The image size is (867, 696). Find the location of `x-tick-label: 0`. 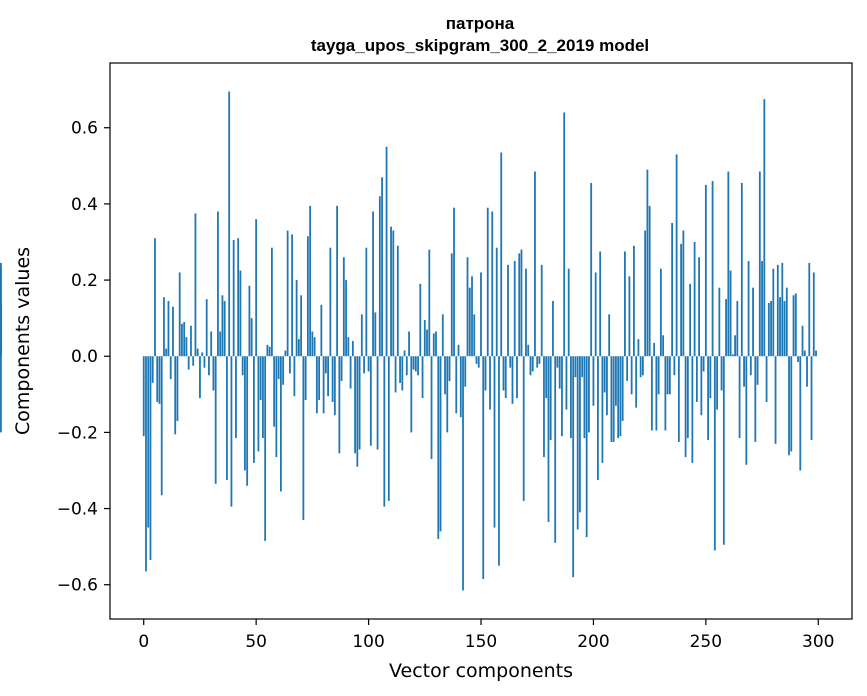

x-tick-label: 0 is located at coordinates (143, 642).